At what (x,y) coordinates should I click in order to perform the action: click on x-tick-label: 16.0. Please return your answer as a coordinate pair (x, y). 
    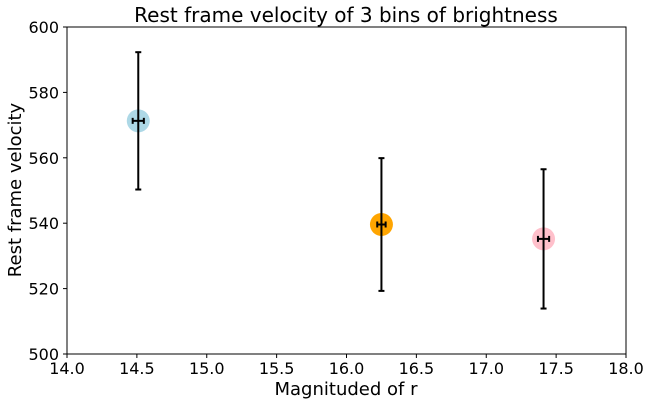
    Looking at the image, I should click on (347, 368).